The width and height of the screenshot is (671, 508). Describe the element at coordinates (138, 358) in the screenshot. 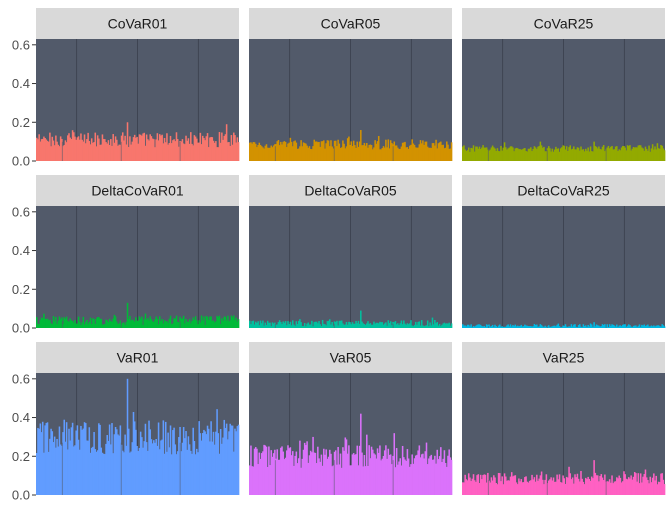

I see `facet-strip-label: VaR01` at that location.